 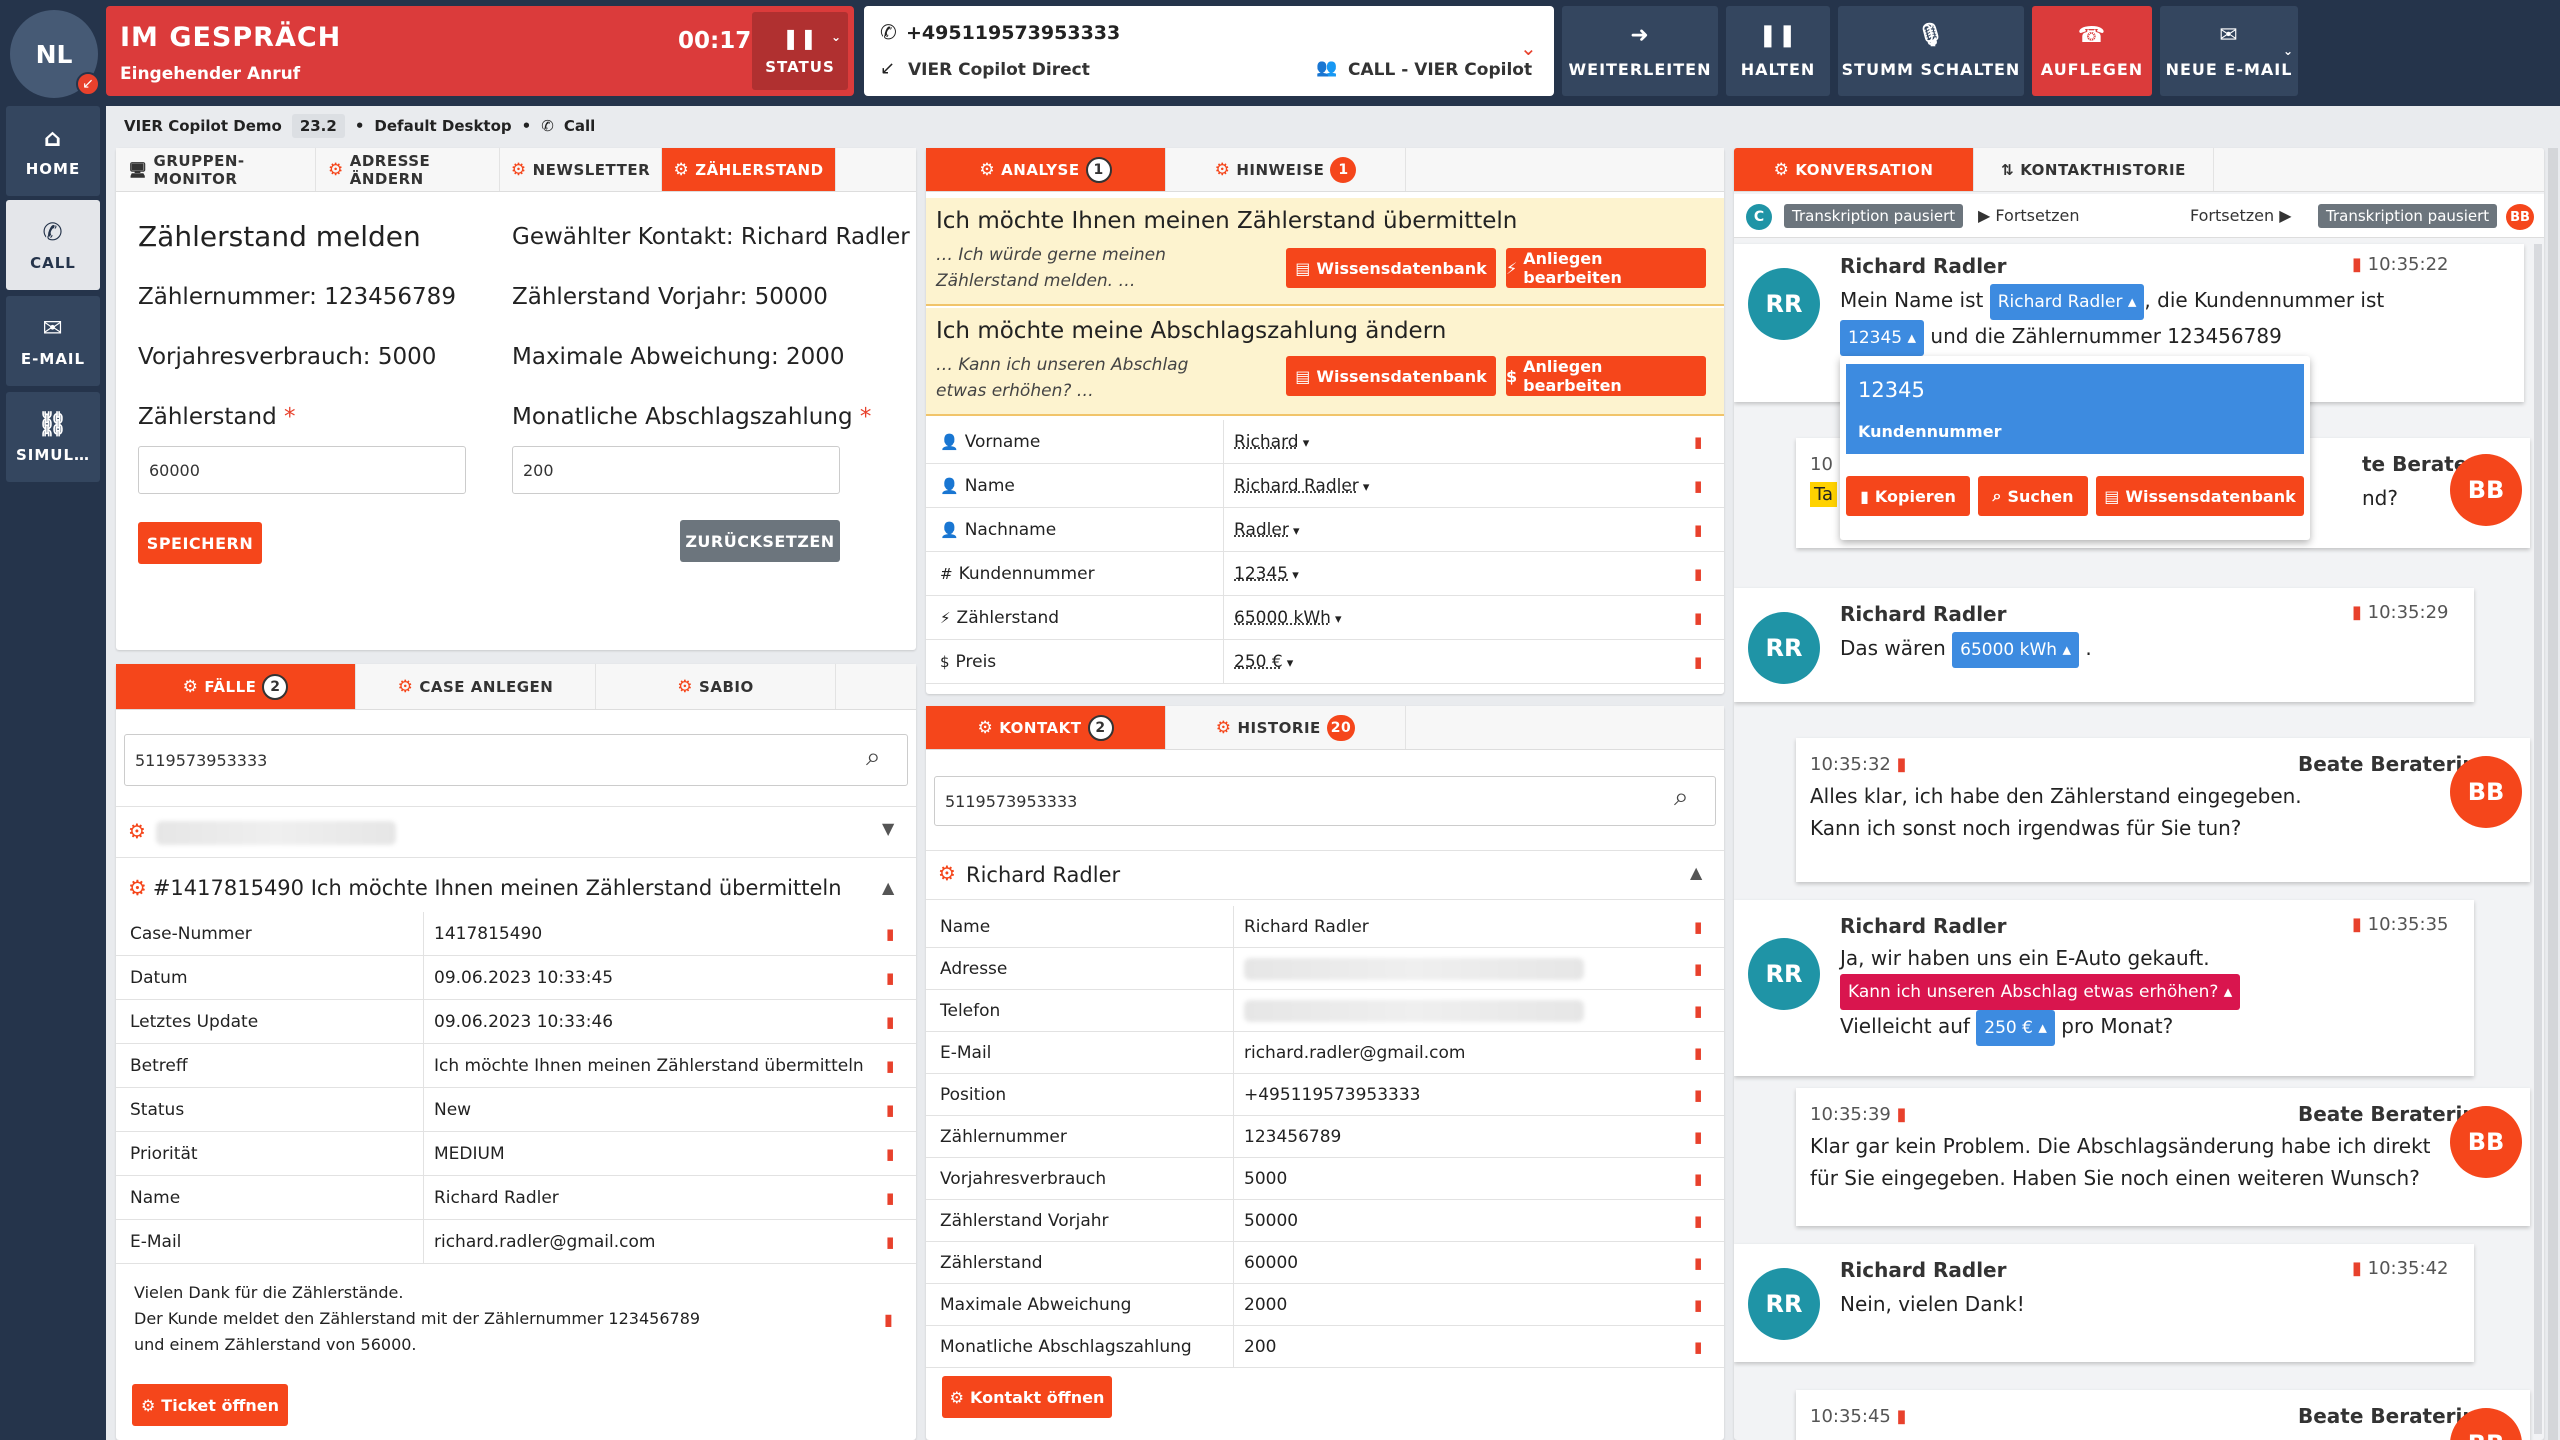 What do you see at coordinates (216, 169) in the screenshot?
I see `tab-group-monitor: 🖥 GRUPPEN-MONITOR` at bounding box center [216, 169].